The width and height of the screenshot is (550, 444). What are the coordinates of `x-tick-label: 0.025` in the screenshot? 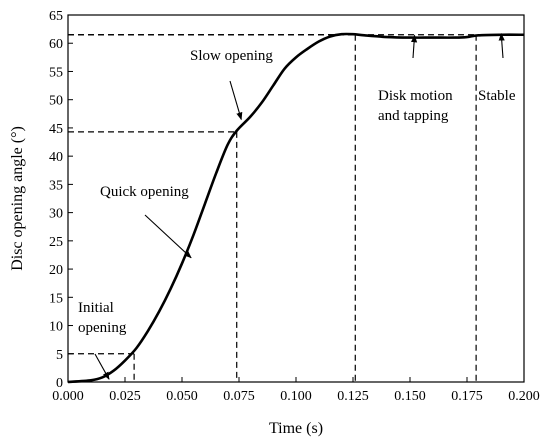 It's located at (125, 396).